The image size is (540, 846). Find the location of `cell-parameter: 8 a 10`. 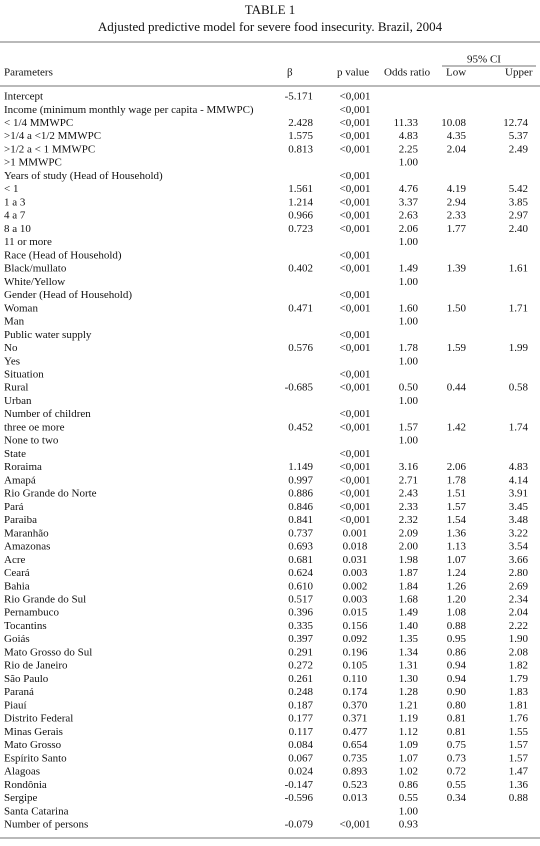

cell-parameter: 8 a 10 is located at coordinates (17, 229).